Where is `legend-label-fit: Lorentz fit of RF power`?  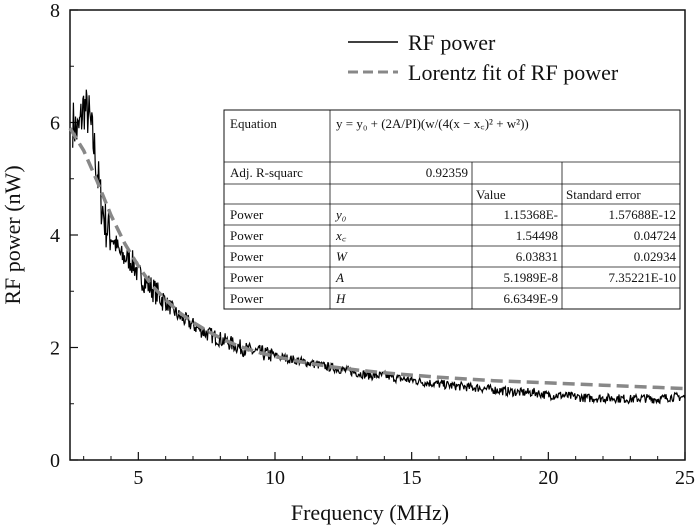
legend-label-fit: Lorentz fit of RF power is located at coordinates (513, 72).